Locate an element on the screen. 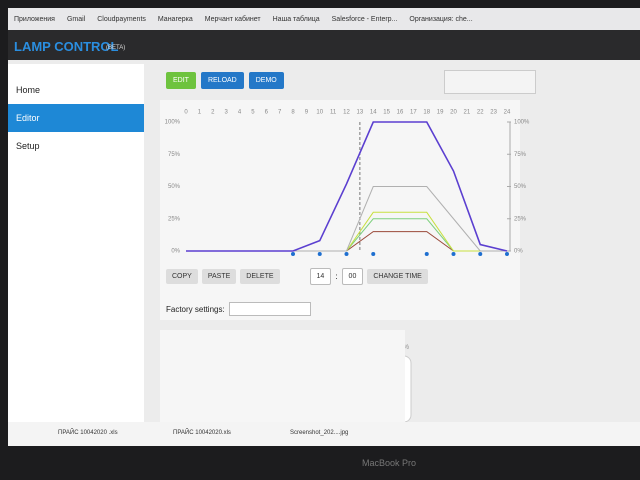 This screenshot has width=640, height=480. factory-row: Factory settings: is located at coordinates (238, 309).